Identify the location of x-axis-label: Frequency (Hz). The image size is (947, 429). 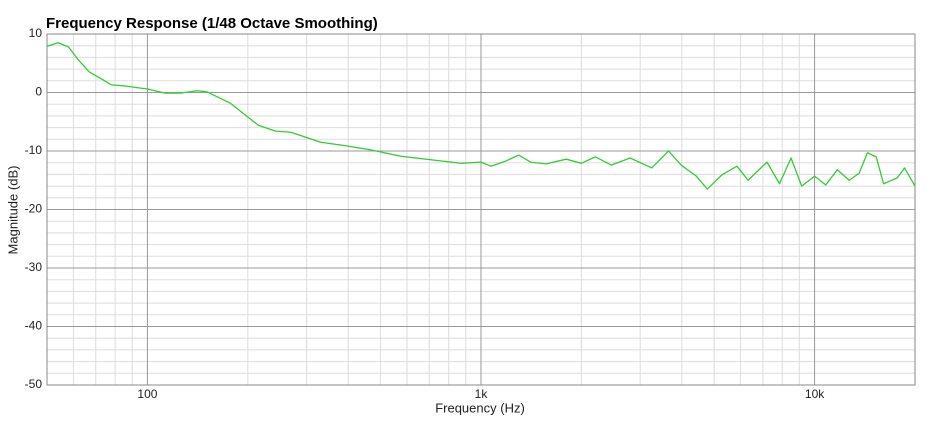
(480, 407).